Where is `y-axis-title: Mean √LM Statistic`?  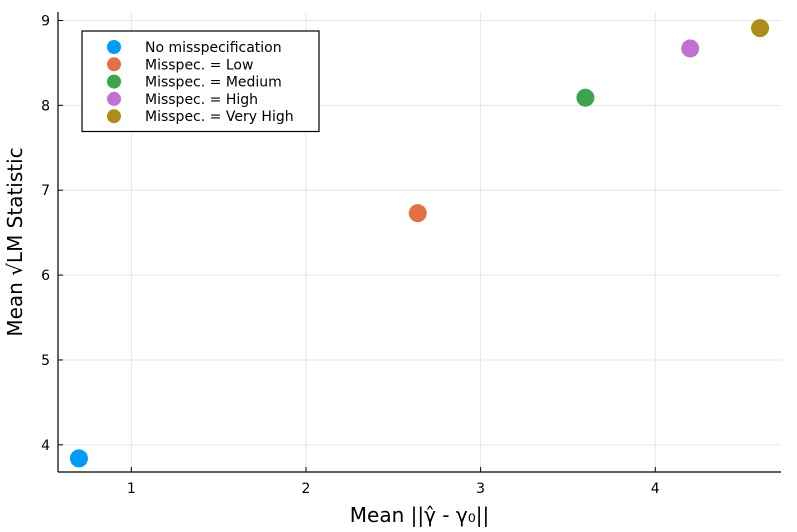 y-axis-title: Mean √LM Statistic is located at coordinates (15, 241).